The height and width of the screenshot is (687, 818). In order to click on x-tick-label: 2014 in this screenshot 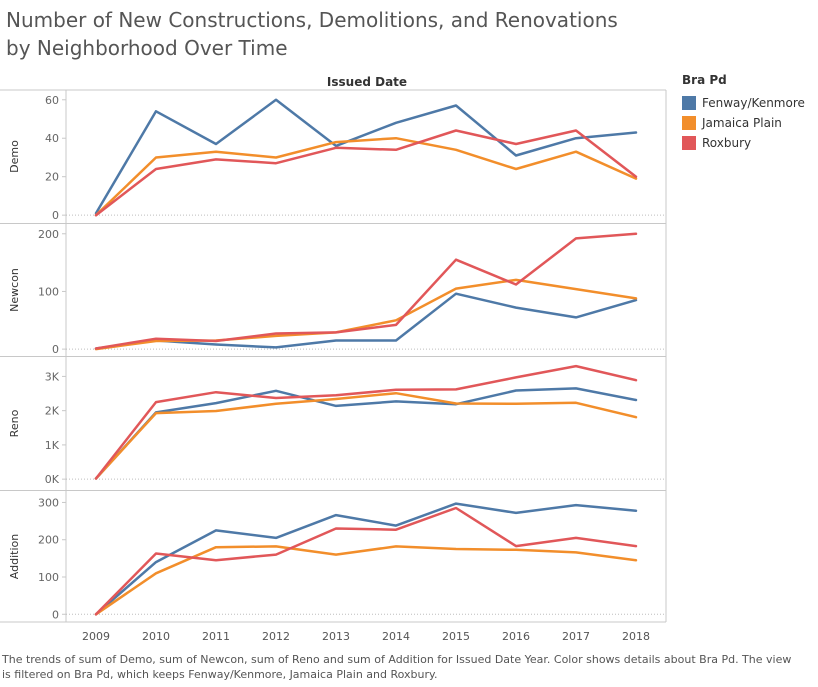, I will do `click(396, 636)`.